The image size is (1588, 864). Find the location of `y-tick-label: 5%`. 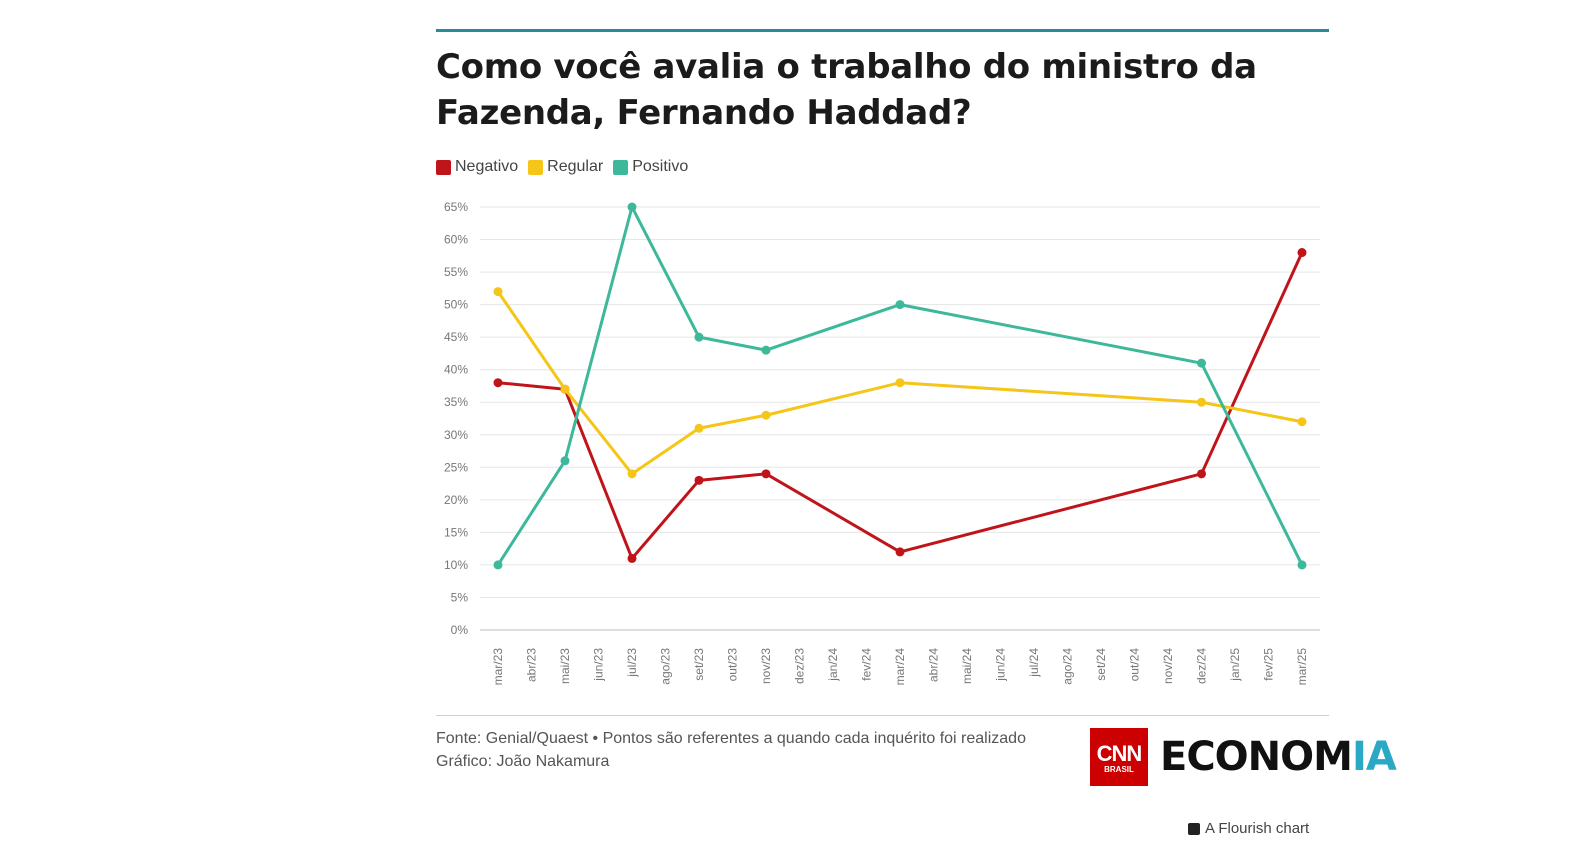

y-tick-label: 5% is located at coordinates (460, 597).